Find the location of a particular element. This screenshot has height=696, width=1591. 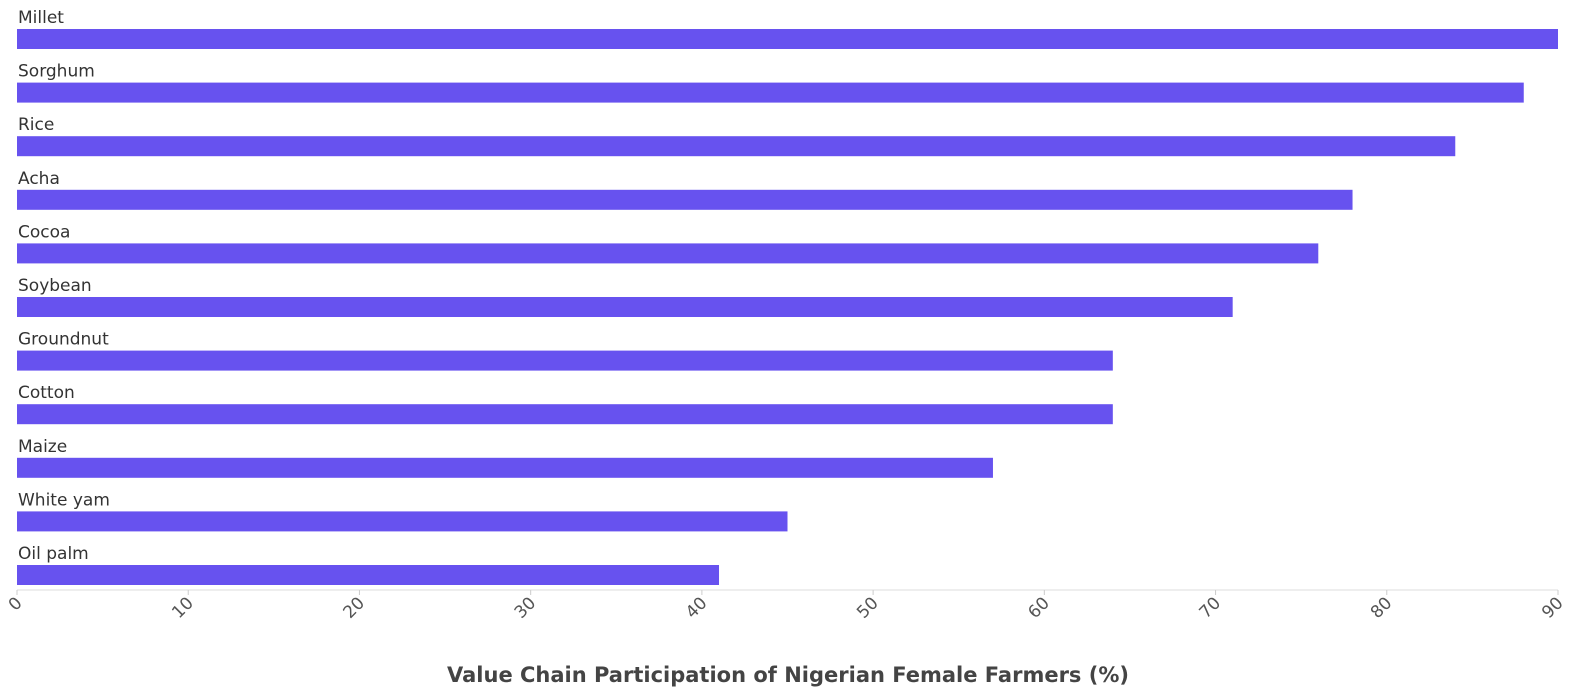

x-tick-label: 60 is located at coordinates (1038, 607).